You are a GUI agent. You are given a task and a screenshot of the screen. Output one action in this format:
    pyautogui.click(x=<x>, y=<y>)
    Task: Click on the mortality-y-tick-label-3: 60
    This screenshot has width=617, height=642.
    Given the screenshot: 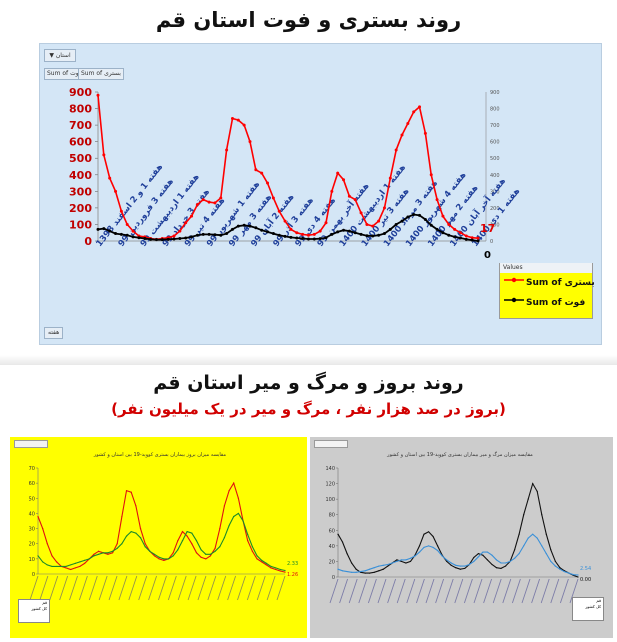 What is the action you would take?
    pyautogui.click(x=332, y=531)
    